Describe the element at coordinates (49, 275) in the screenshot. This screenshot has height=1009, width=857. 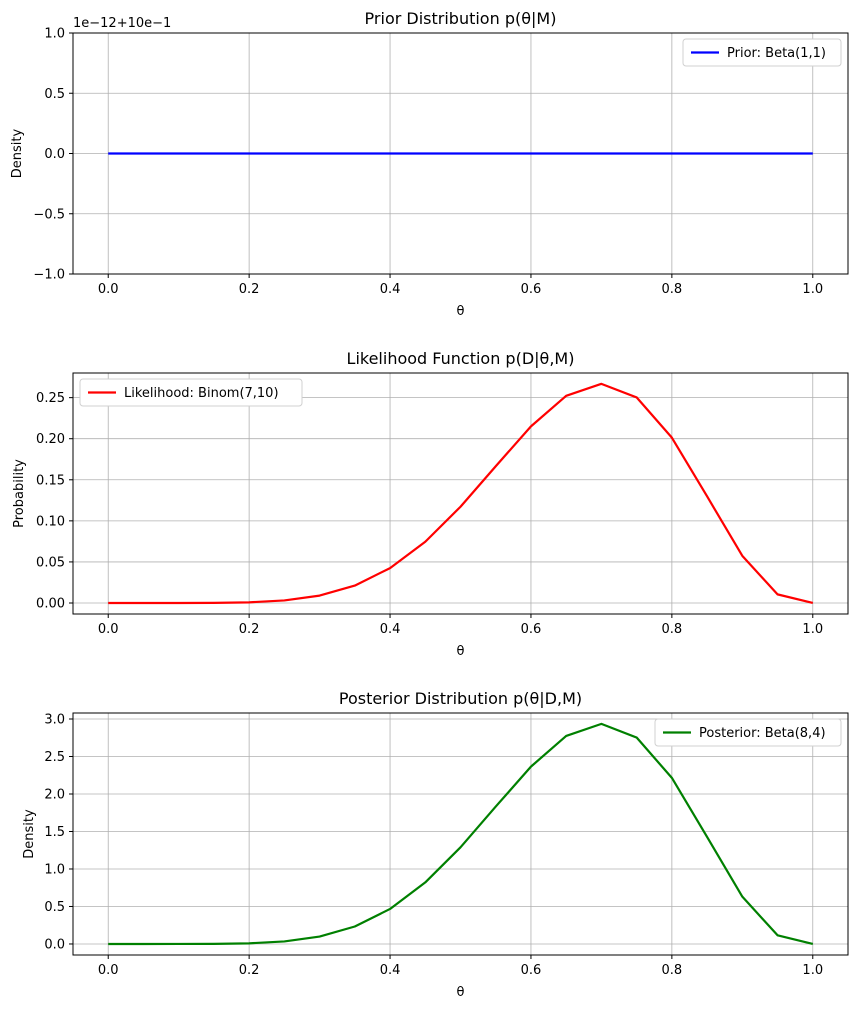
I see `y-tick-label: −1.0` at that location.